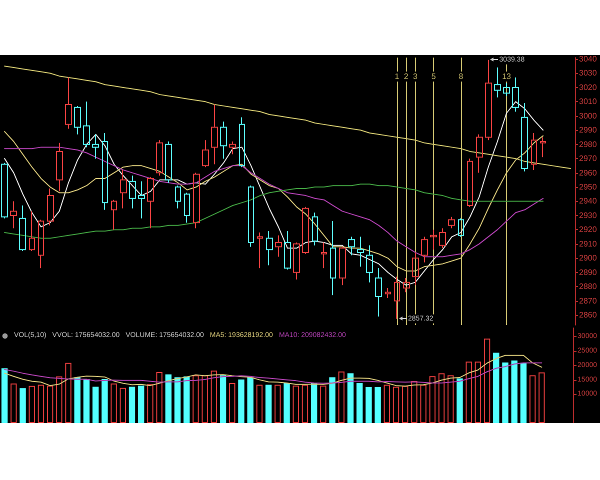 The height and width of the screenshot is (480, 600). I want to click on y-tick-label: 2970, so click(588, 159).